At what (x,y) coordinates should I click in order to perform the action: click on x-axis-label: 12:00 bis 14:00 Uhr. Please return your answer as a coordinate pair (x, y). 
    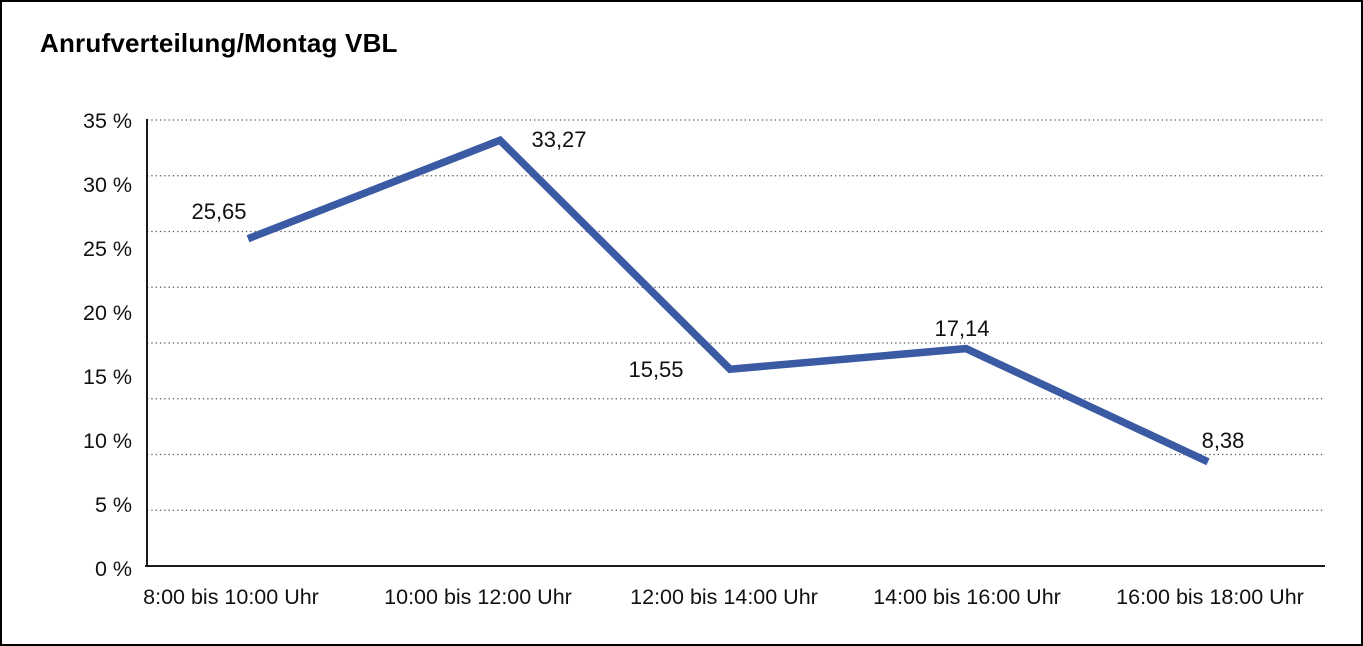
    Looking at the image, I should click on (724, 597).